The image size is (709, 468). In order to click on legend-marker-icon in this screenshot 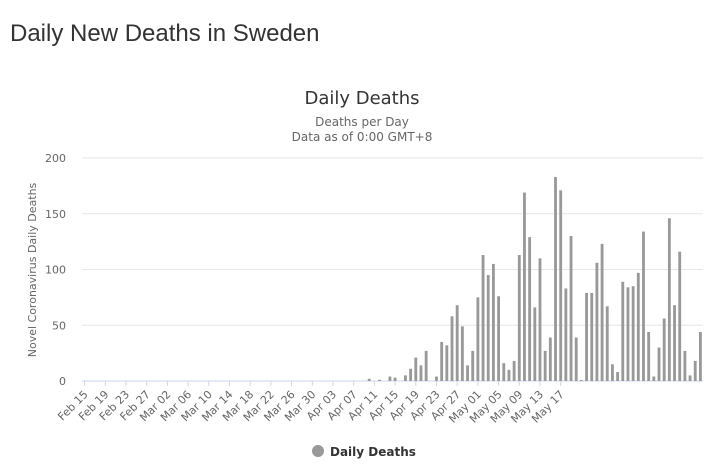, I will do `click(318, 451)`.